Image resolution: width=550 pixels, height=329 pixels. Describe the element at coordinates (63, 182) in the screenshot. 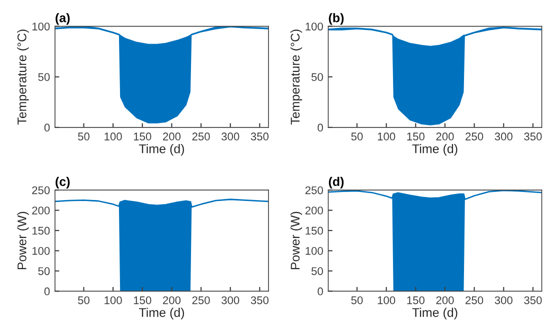

I see `chart-title: (c)` at that location.